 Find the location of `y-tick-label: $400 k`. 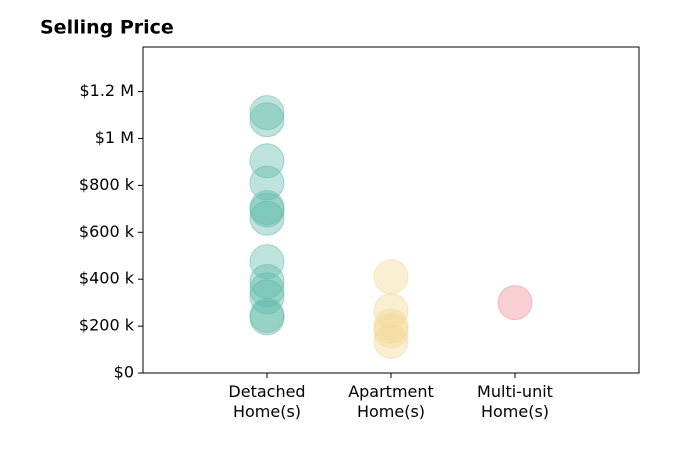

y-tick-label: $400 k is located at coordinates (107, 278).